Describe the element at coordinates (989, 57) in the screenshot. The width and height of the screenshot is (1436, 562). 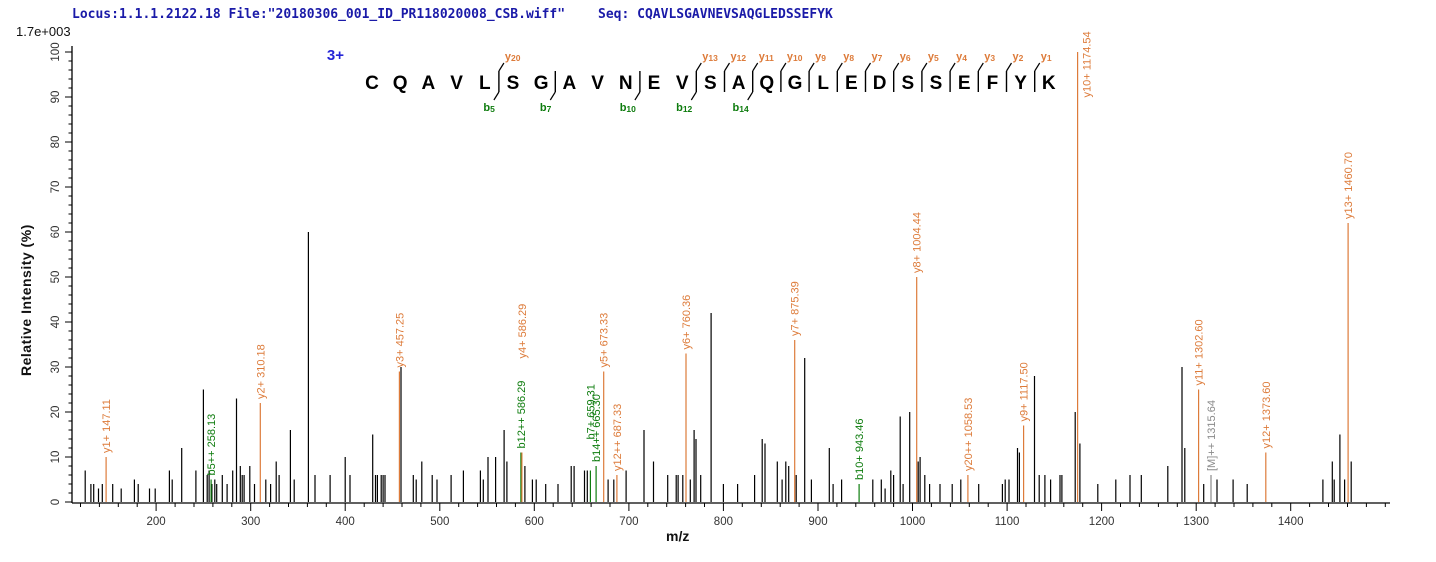
I see `svg-text: y3` at that location.